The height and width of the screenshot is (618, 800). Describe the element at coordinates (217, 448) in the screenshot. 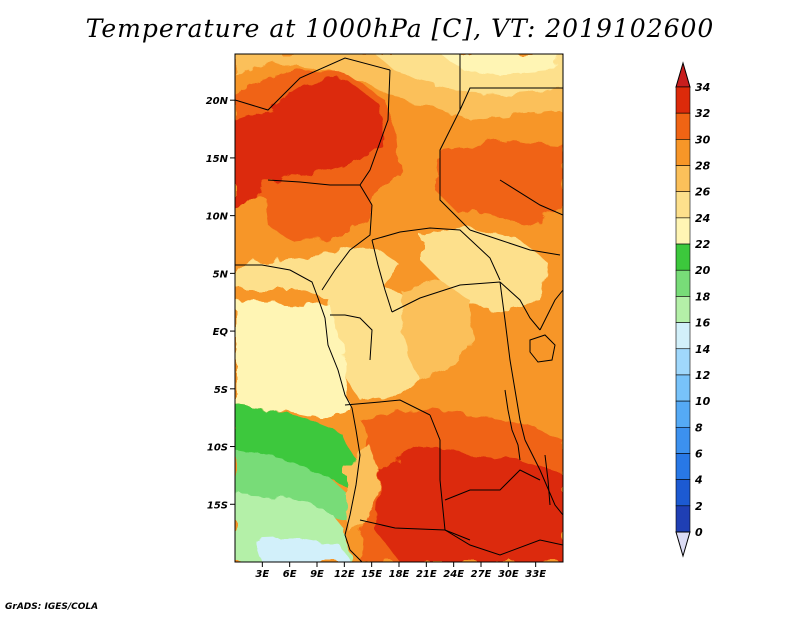

I see `lat-tick-label: 10S` at that location.